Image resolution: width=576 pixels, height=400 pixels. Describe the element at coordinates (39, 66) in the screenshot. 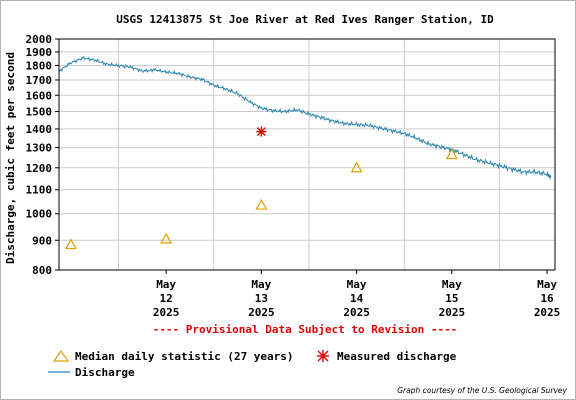

I see `y-tick-label: 1800` at that location.